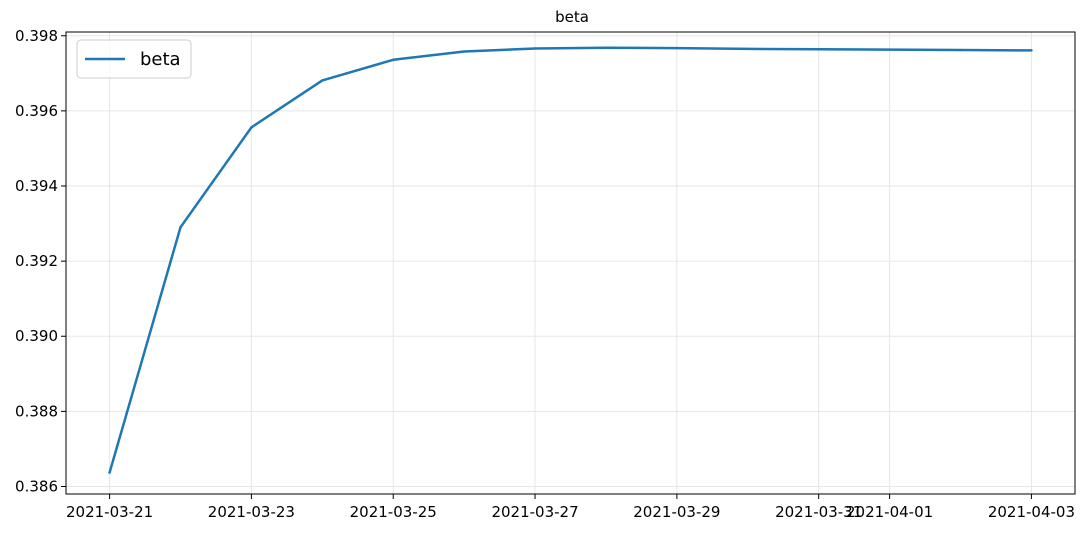 The width and height of the screenshot is (1087, 536). Describe the element at coordinates (1031, 512) in the screenshot. I see `x-tick-label: 2021-04-03` at that location.